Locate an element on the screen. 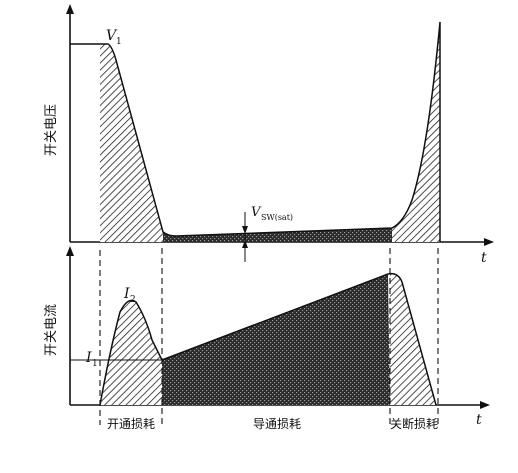  current-conduction-area is located at coordinates (276, 339).